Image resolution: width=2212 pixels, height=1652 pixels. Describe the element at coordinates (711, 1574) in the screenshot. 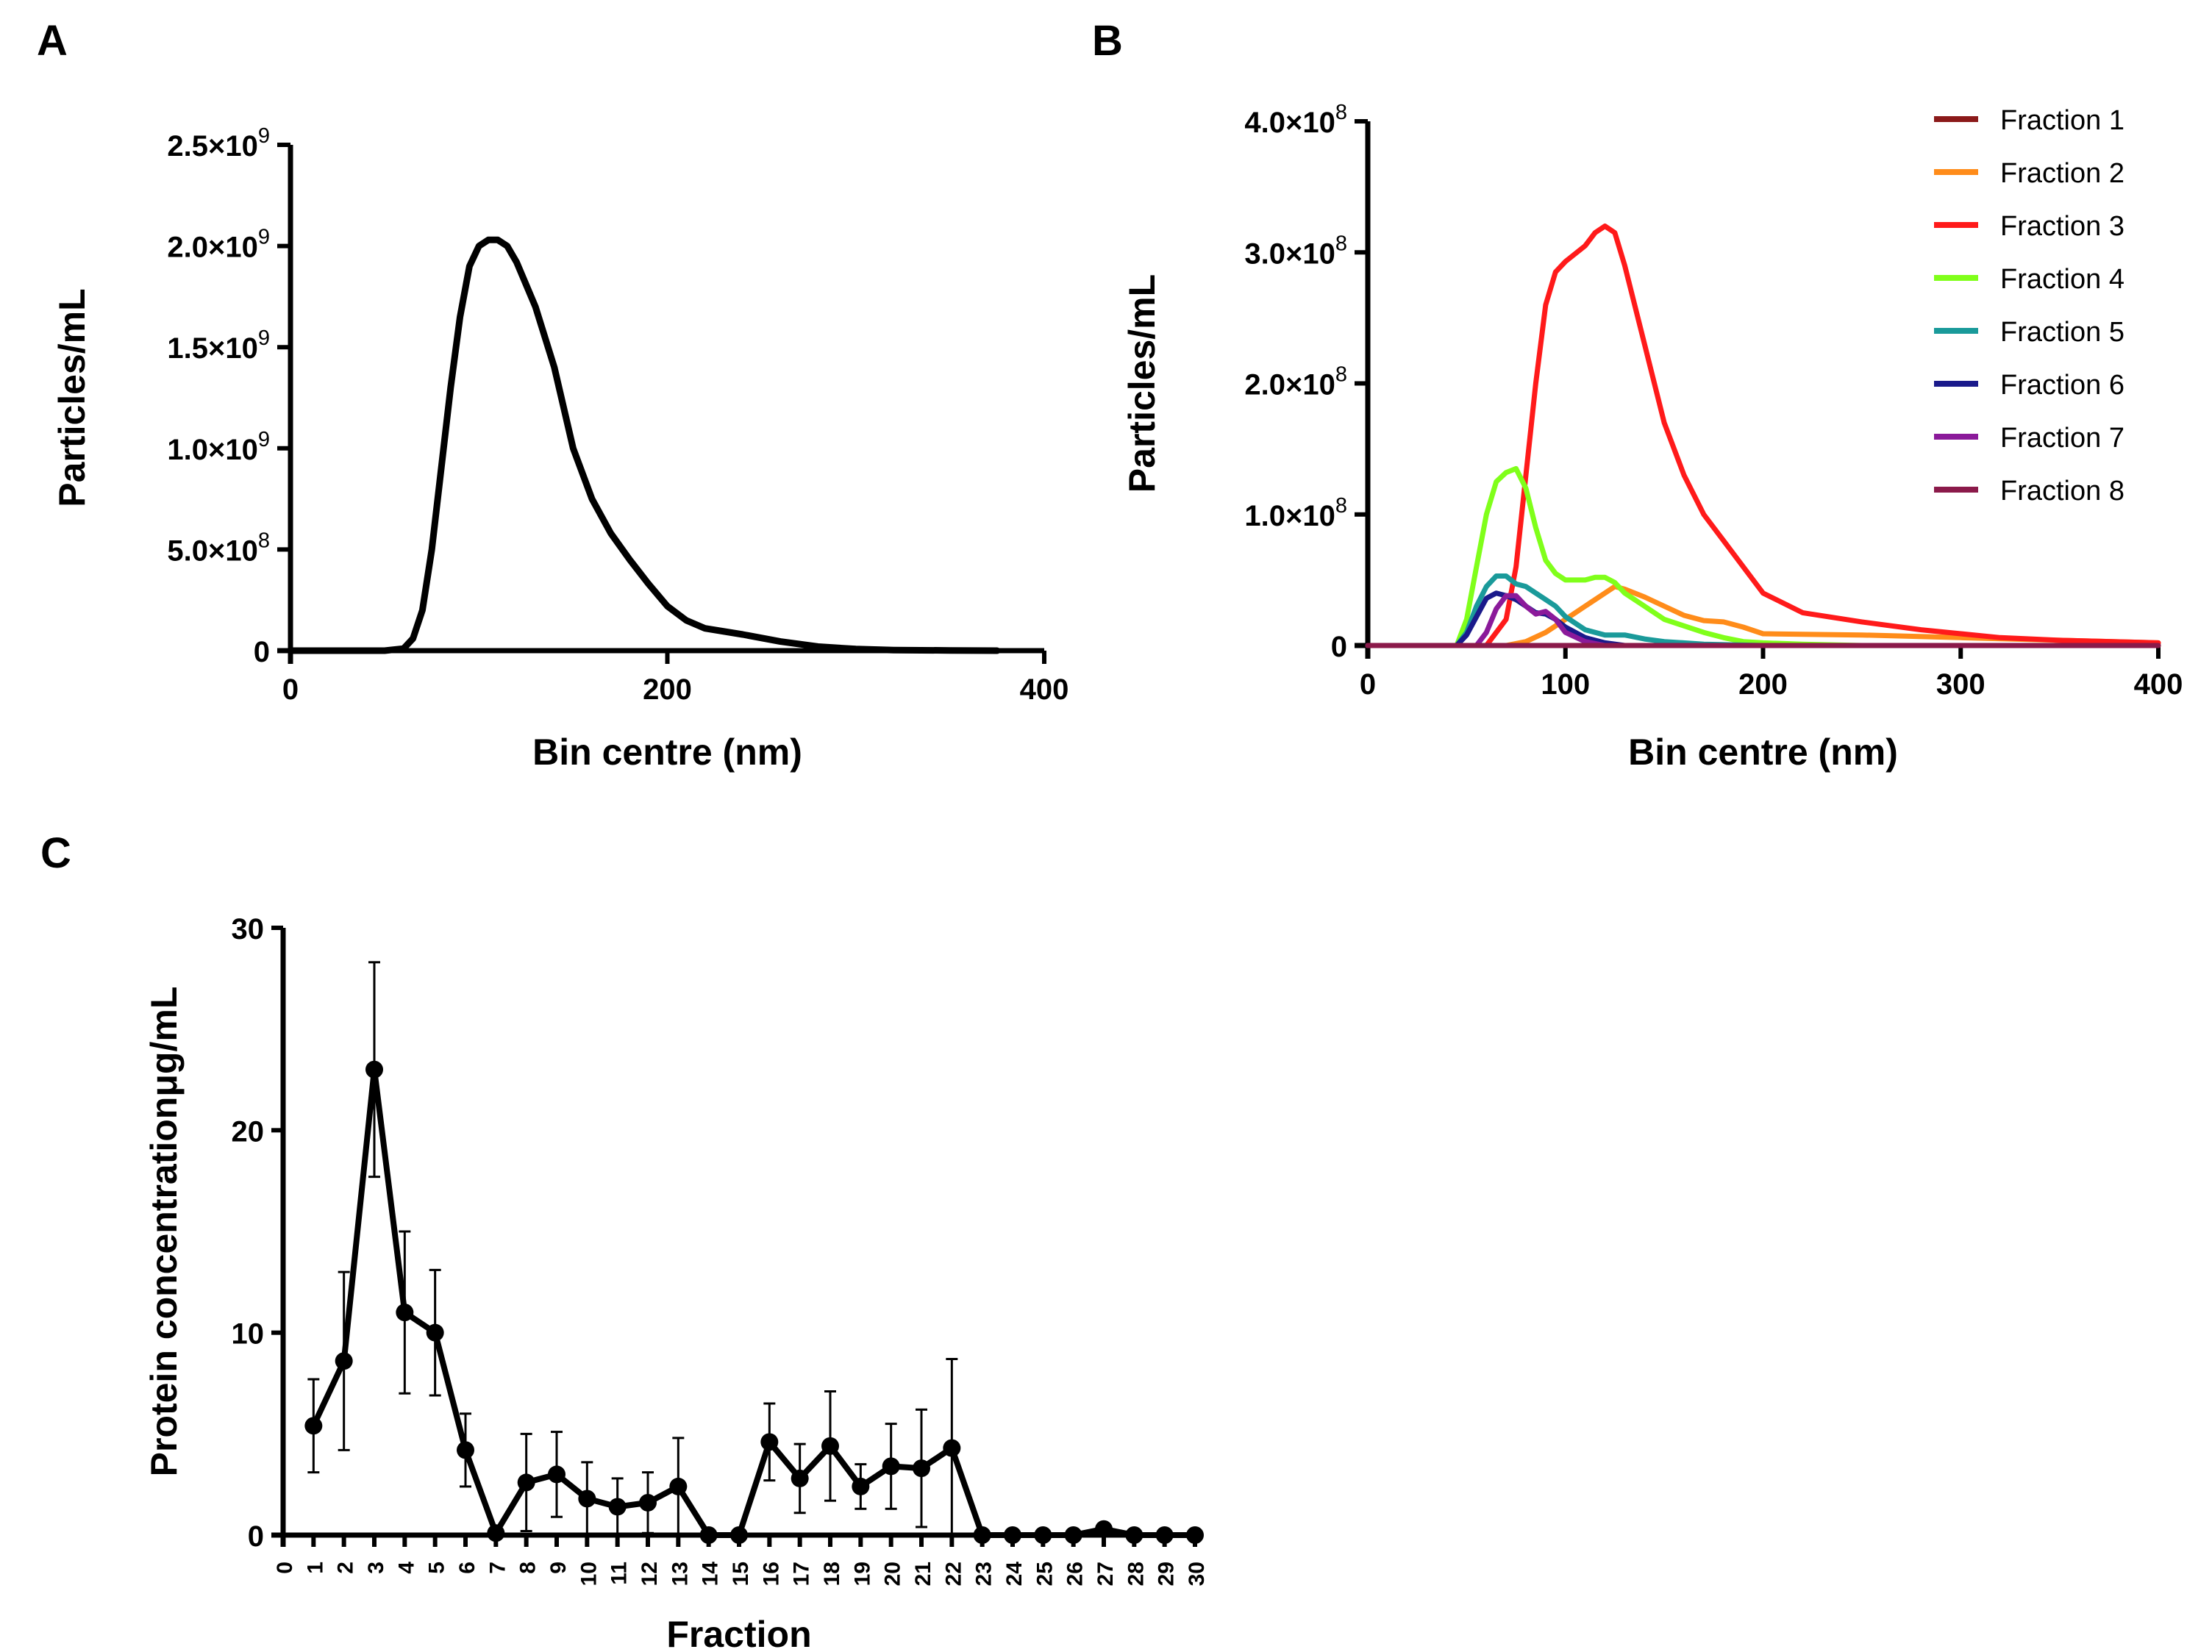

I see `x-tick-label: 14` at that location.